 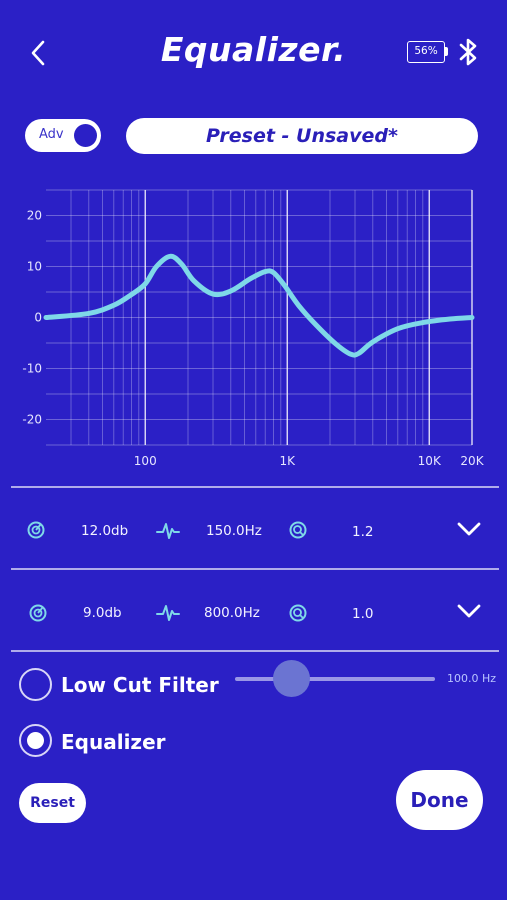 I want to click on low-cut-value: 100.0 Hz, so click(x=472, y=678).